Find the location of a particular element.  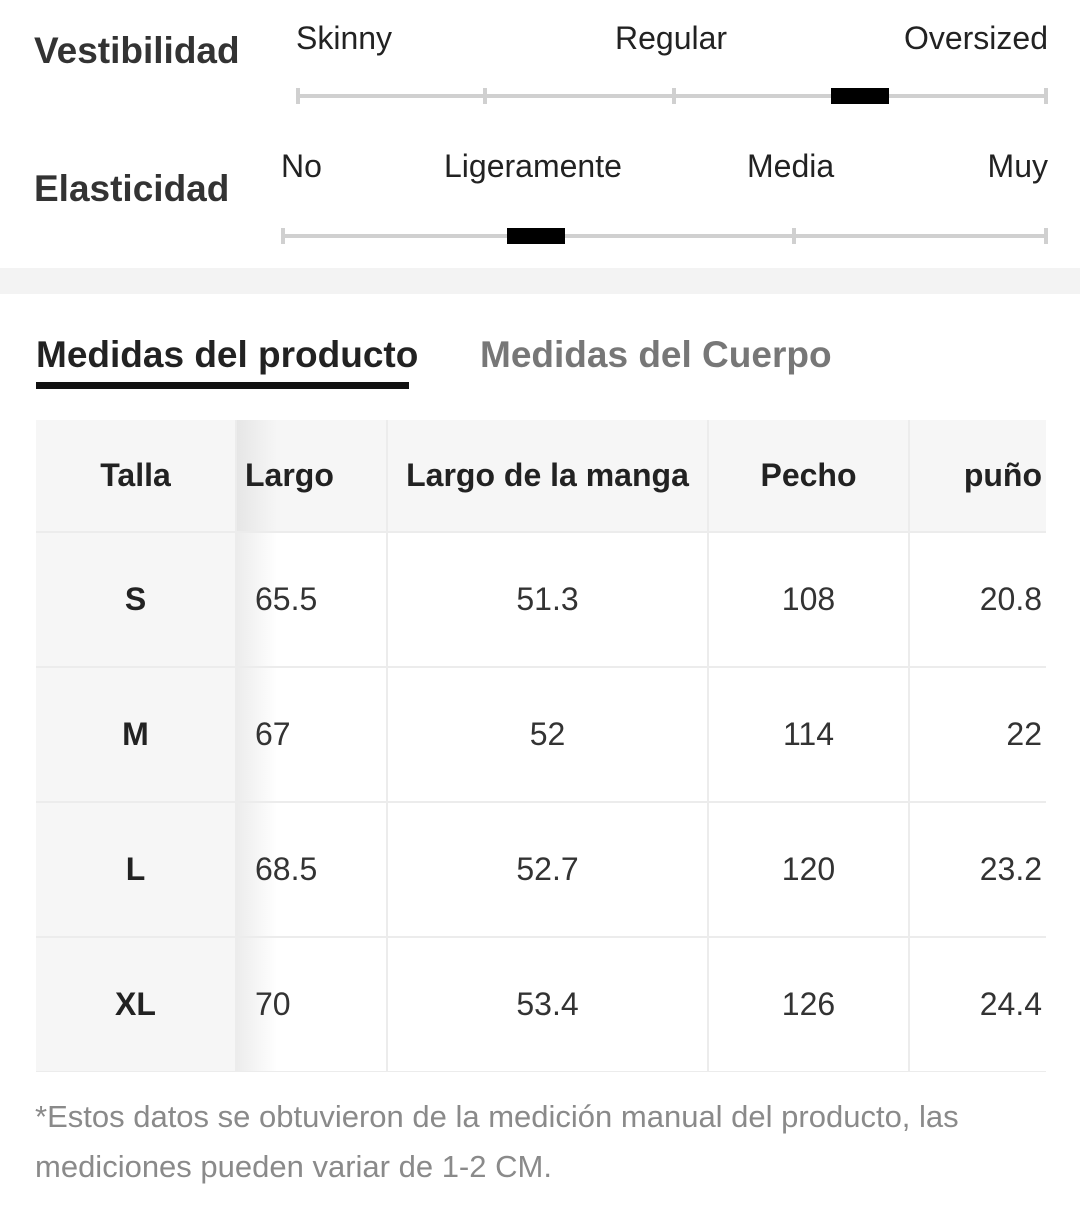

elasticity-labels: No Ligeramente Media Muy is located at coordinates (664, 168).